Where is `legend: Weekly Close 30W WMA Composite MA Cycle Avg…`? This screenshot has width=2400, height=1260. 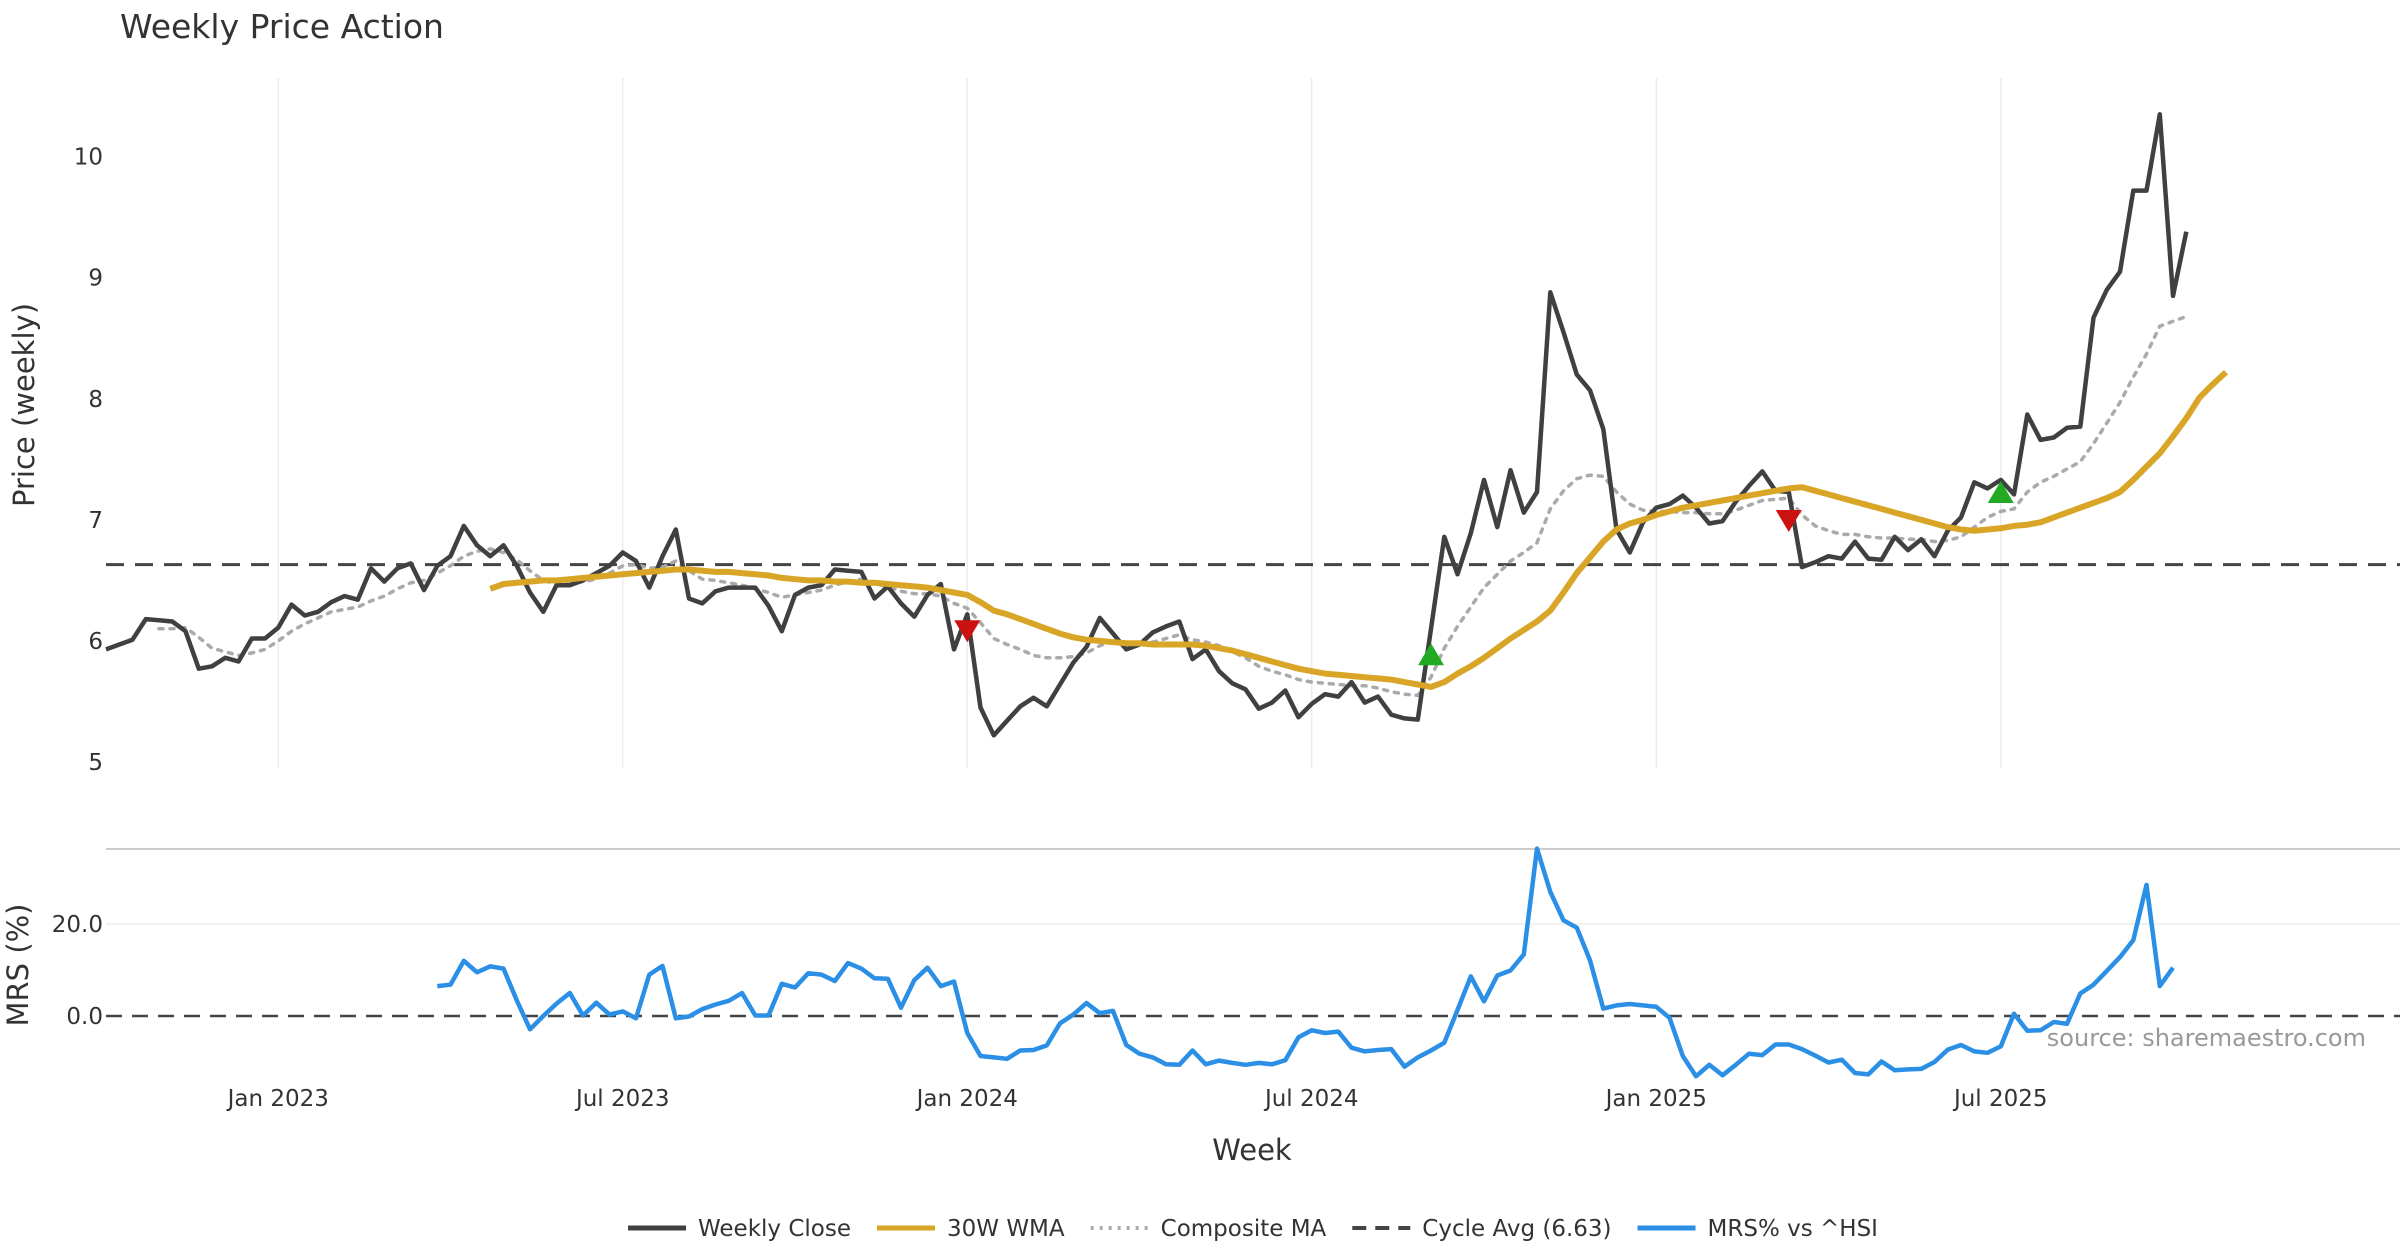
legend: Weekly Close 30W WMA Composite MA Cycle Avg… is located at coordinates (1253, 1229).